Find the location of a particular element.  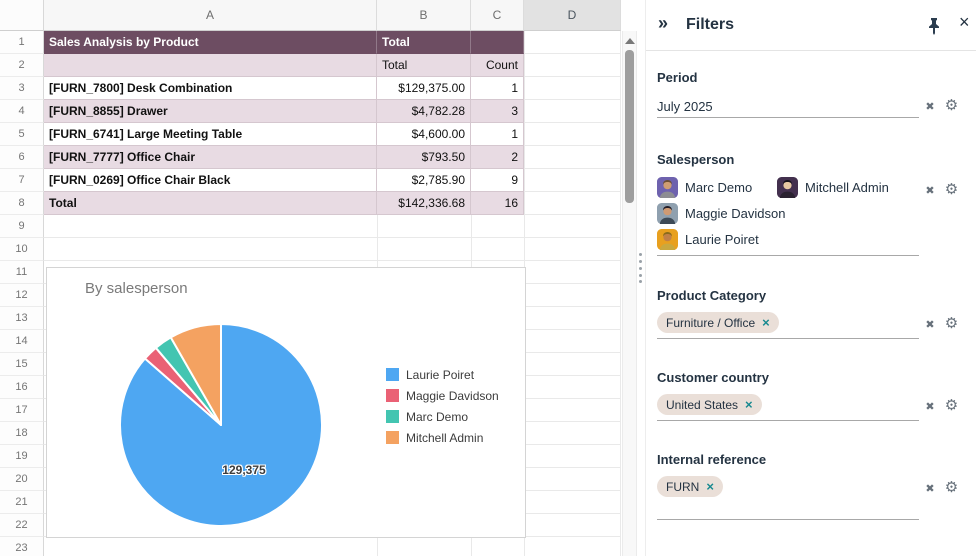

close-panel-icon: × is located at coordinates (964, 22).